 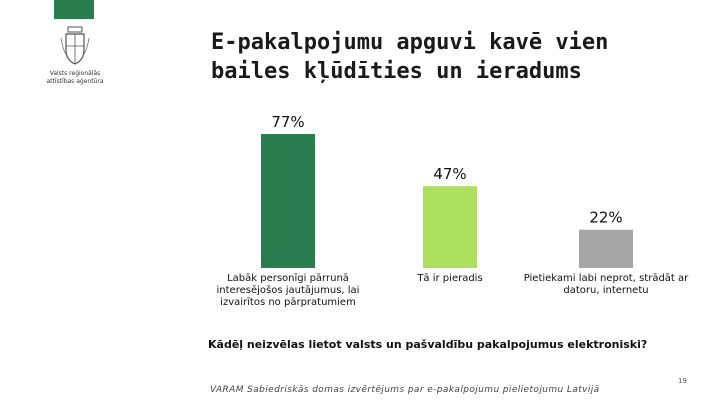 I want to click on page-number: 19, so click(x=682, y=381).